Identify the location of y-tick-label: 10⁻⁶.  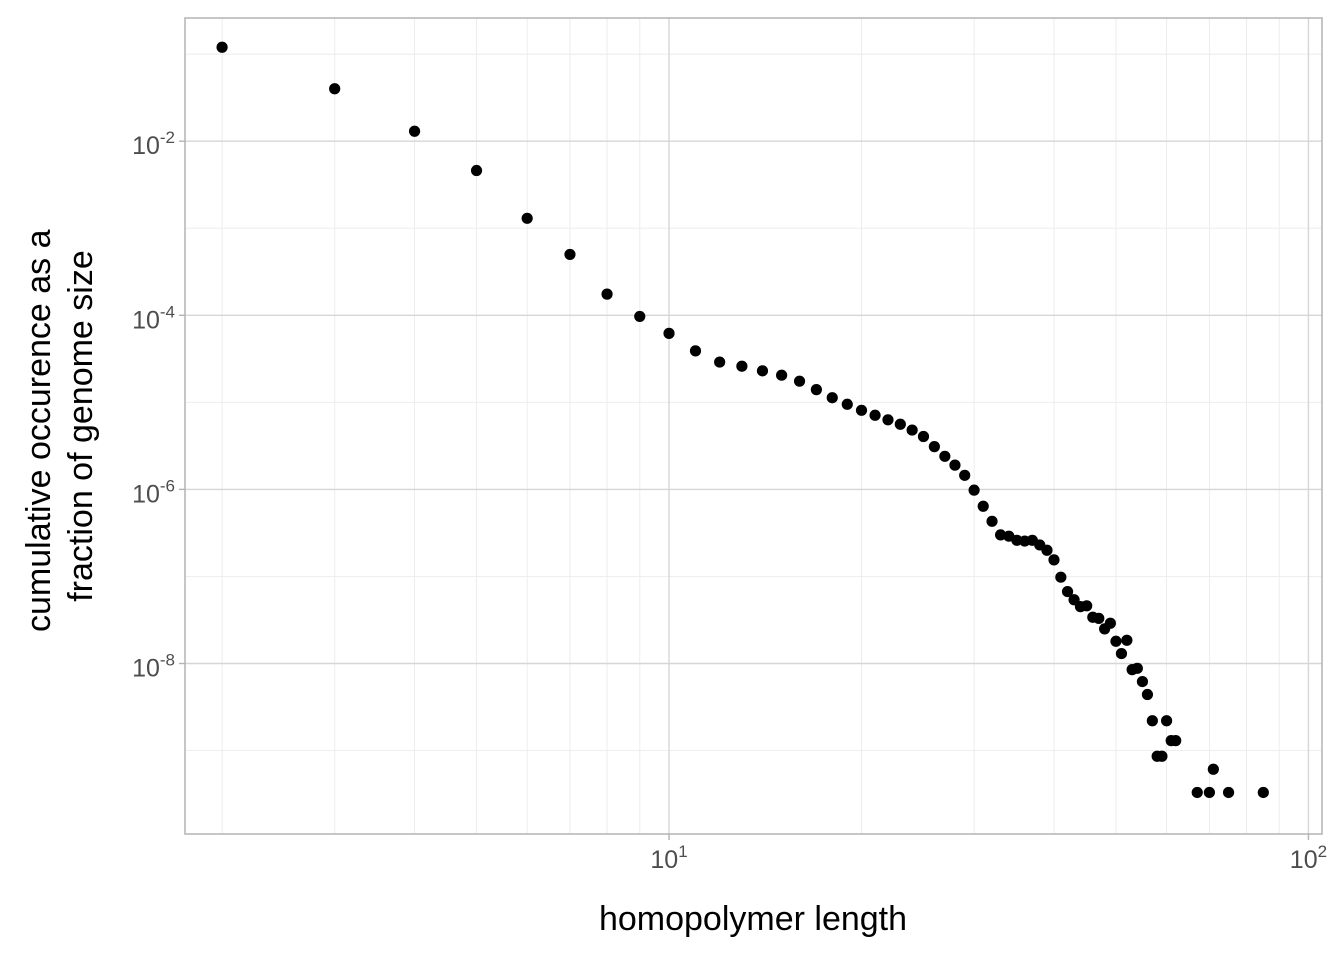
(153, 492).